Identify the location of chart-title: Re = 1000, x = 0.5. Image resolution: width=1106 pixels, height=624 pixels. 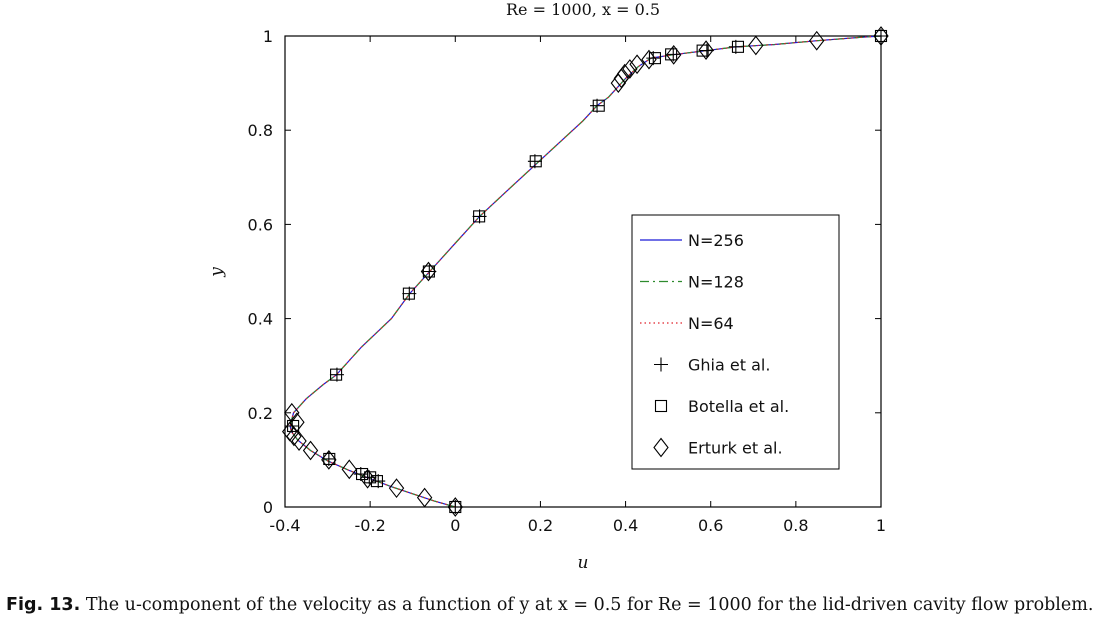
(583, 9).